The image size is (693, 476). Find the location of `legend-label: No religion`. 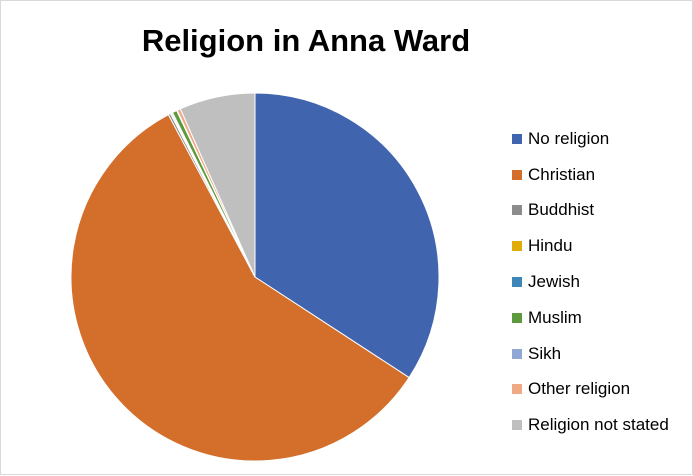

legend-label: No religion is located at coordinates (569, 138).